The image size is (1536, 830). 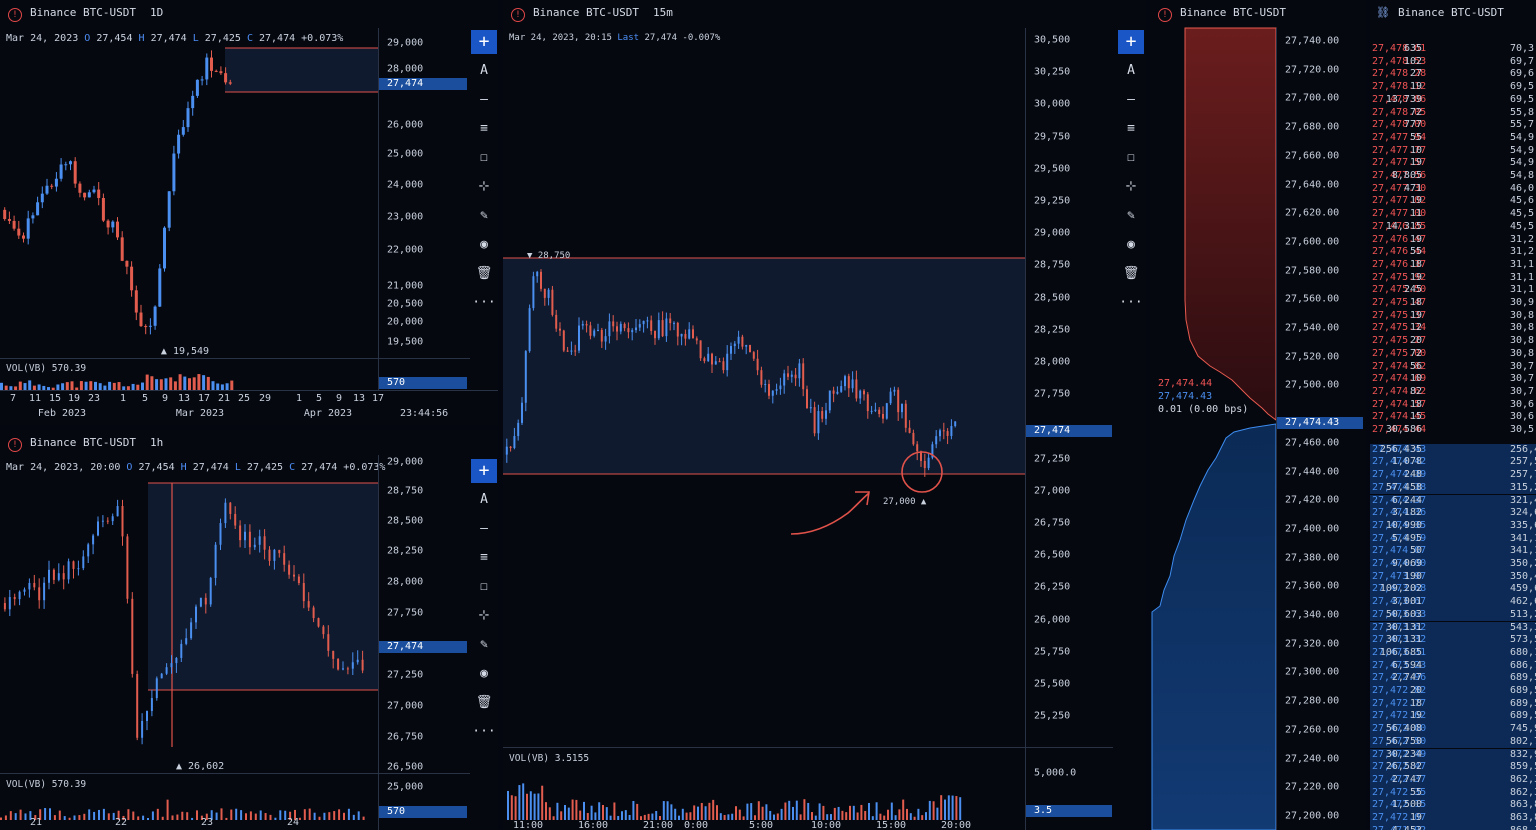 I want to click on ask-row: 27,478.05 72 55,8, so click(x=1453, y=113).